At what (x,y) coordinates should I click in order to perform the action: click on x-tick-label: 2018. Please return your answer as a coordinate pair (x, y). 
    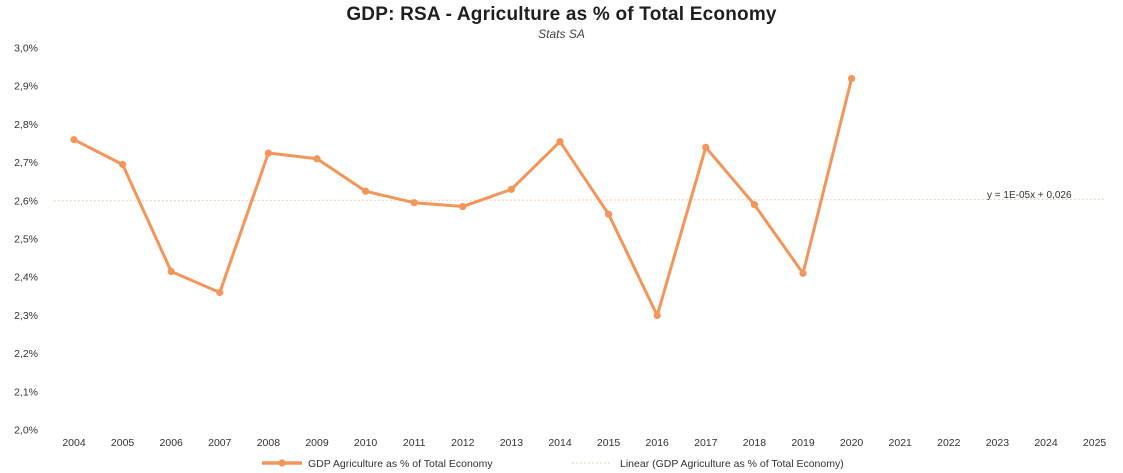
    Looking at the image, I should click on (755, 443).